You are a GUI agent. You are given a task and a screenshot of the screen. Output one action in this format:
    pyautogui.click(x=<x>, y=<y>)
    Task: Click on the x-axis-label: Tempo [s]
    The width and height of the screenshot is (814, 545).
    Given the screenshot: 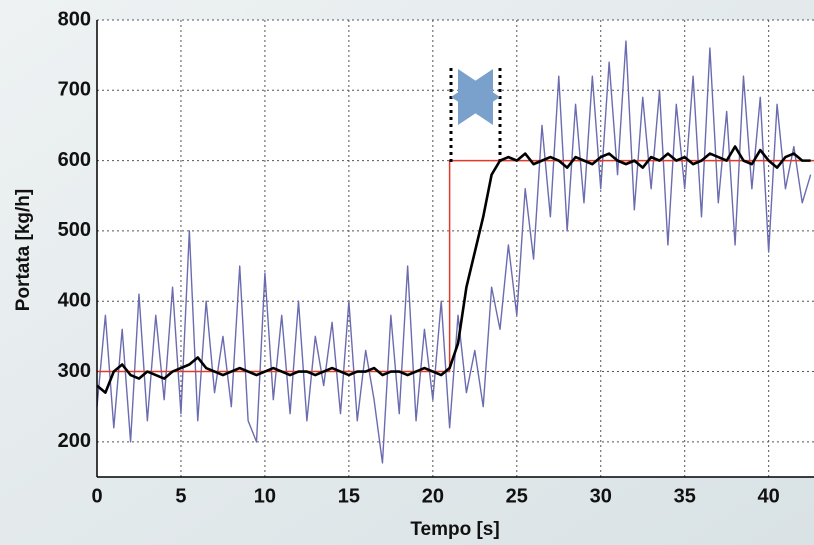 What is the action you would take?
    pyautogui.click(x=454, y=529)
    